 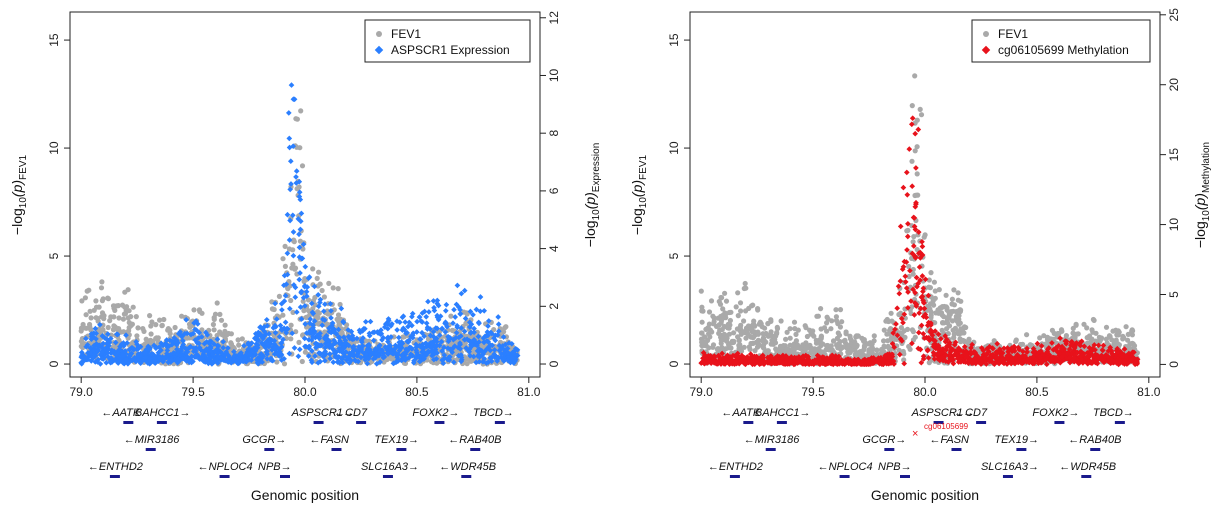 I want to click on gene-label: NPB→, so click(x=275, y=467).